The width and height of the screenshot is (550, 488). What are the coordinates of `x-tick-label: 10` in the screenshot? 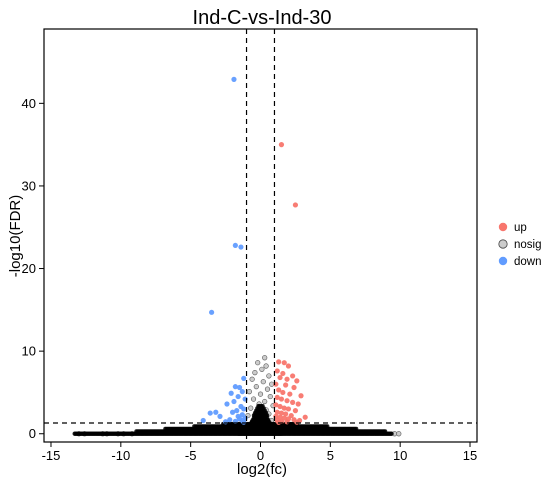 It's located at (400, 455).